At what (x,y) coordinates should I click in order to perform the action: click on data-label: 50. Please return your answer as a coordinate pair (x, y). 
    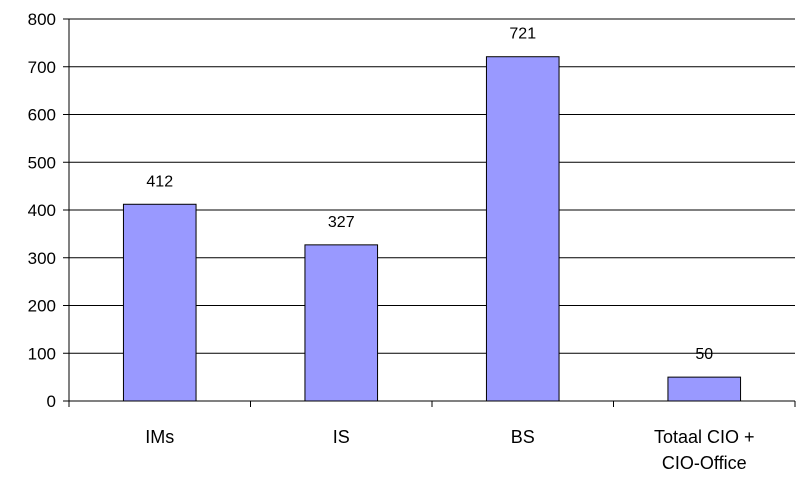
    Looking at the image, I should click on (704, 354).